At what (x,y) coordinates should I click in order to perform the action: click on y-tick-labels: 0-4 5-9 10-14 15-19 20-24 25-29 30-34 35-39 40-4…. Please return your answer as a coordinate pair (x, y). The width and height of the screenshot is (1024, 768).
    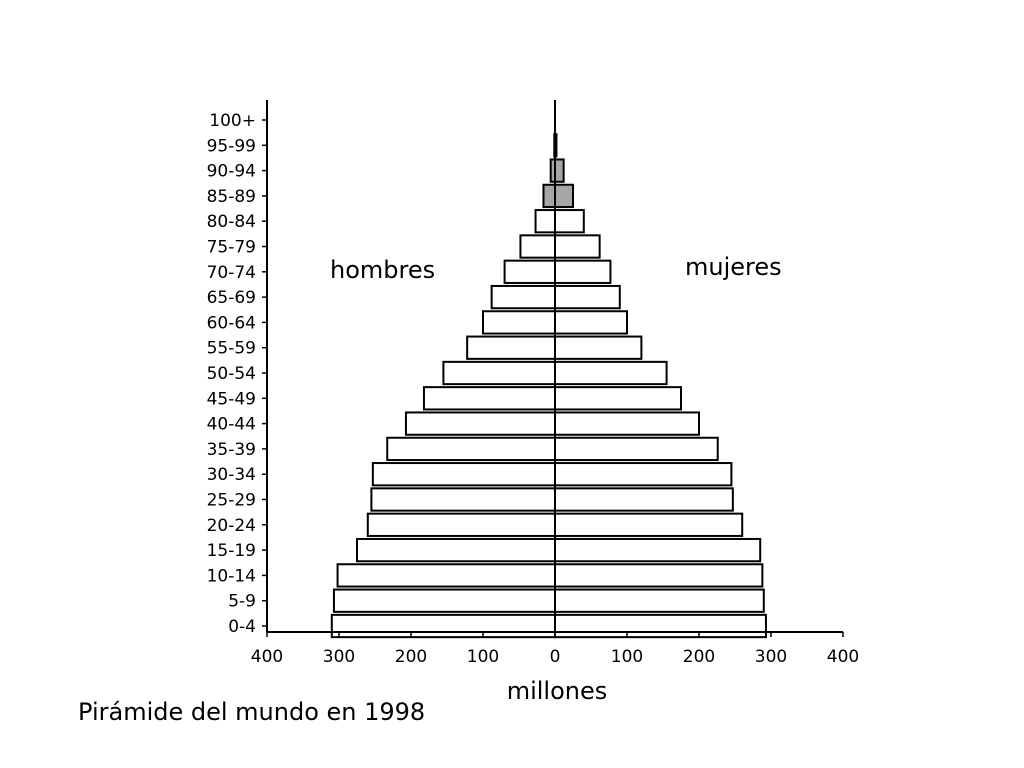
    Looking at the image, I should click on (231, 374).